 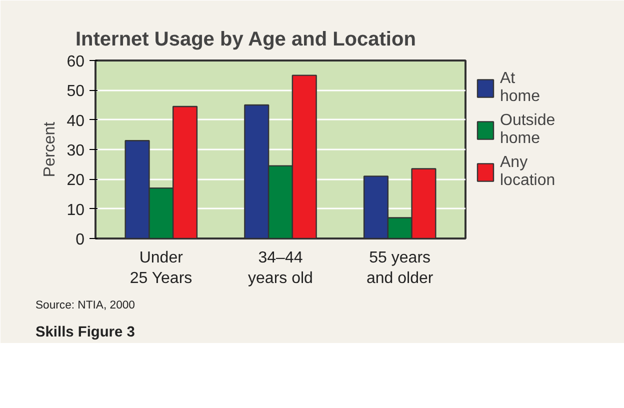 I want to click on chart-title: Internet Usage by Age and Location, so click(x=246, y=39).